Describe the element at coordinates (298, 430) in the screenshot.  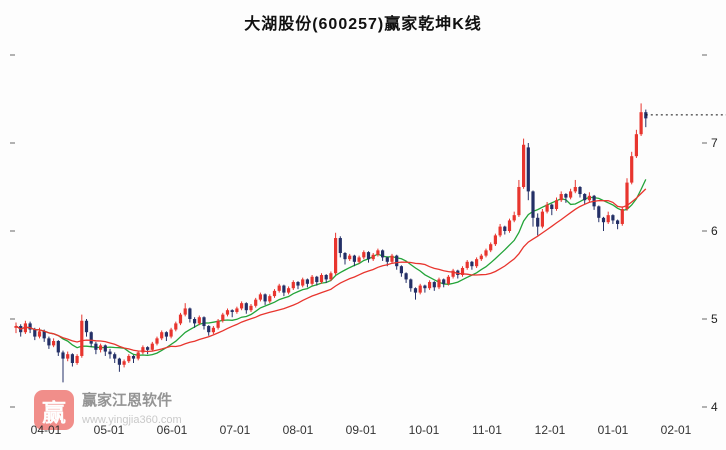
I see `x-axis-label: 08-01` at that location.